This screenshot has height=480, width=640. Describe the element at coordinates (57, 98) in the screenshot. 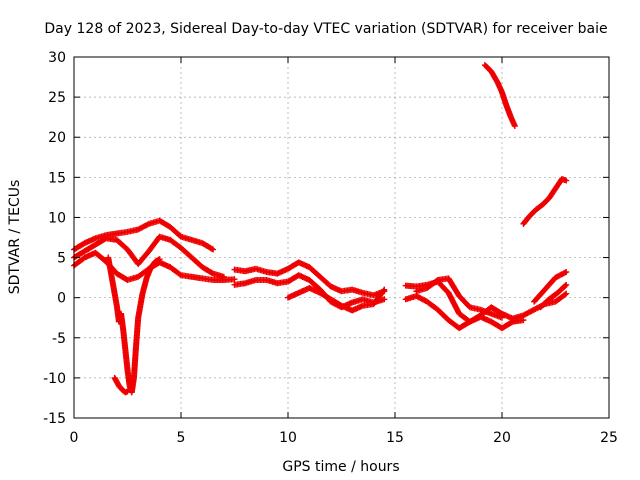

I see `y-tick-label: 25` at that location.